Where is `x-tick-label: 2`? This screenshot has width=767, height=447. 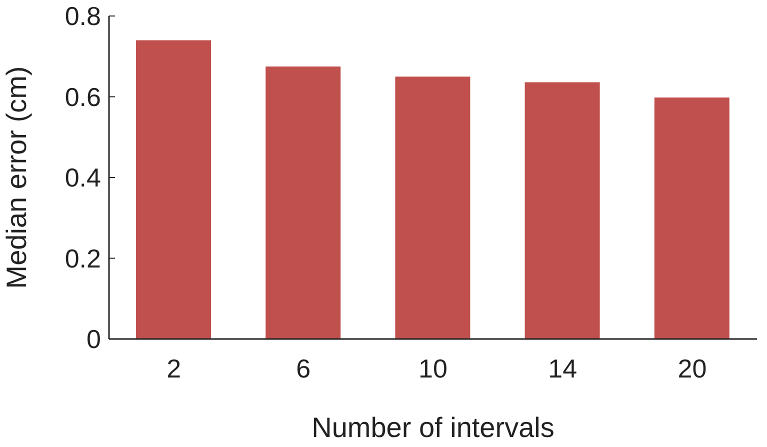
x-tick-label: 2 is located at coordinates (174, 368).